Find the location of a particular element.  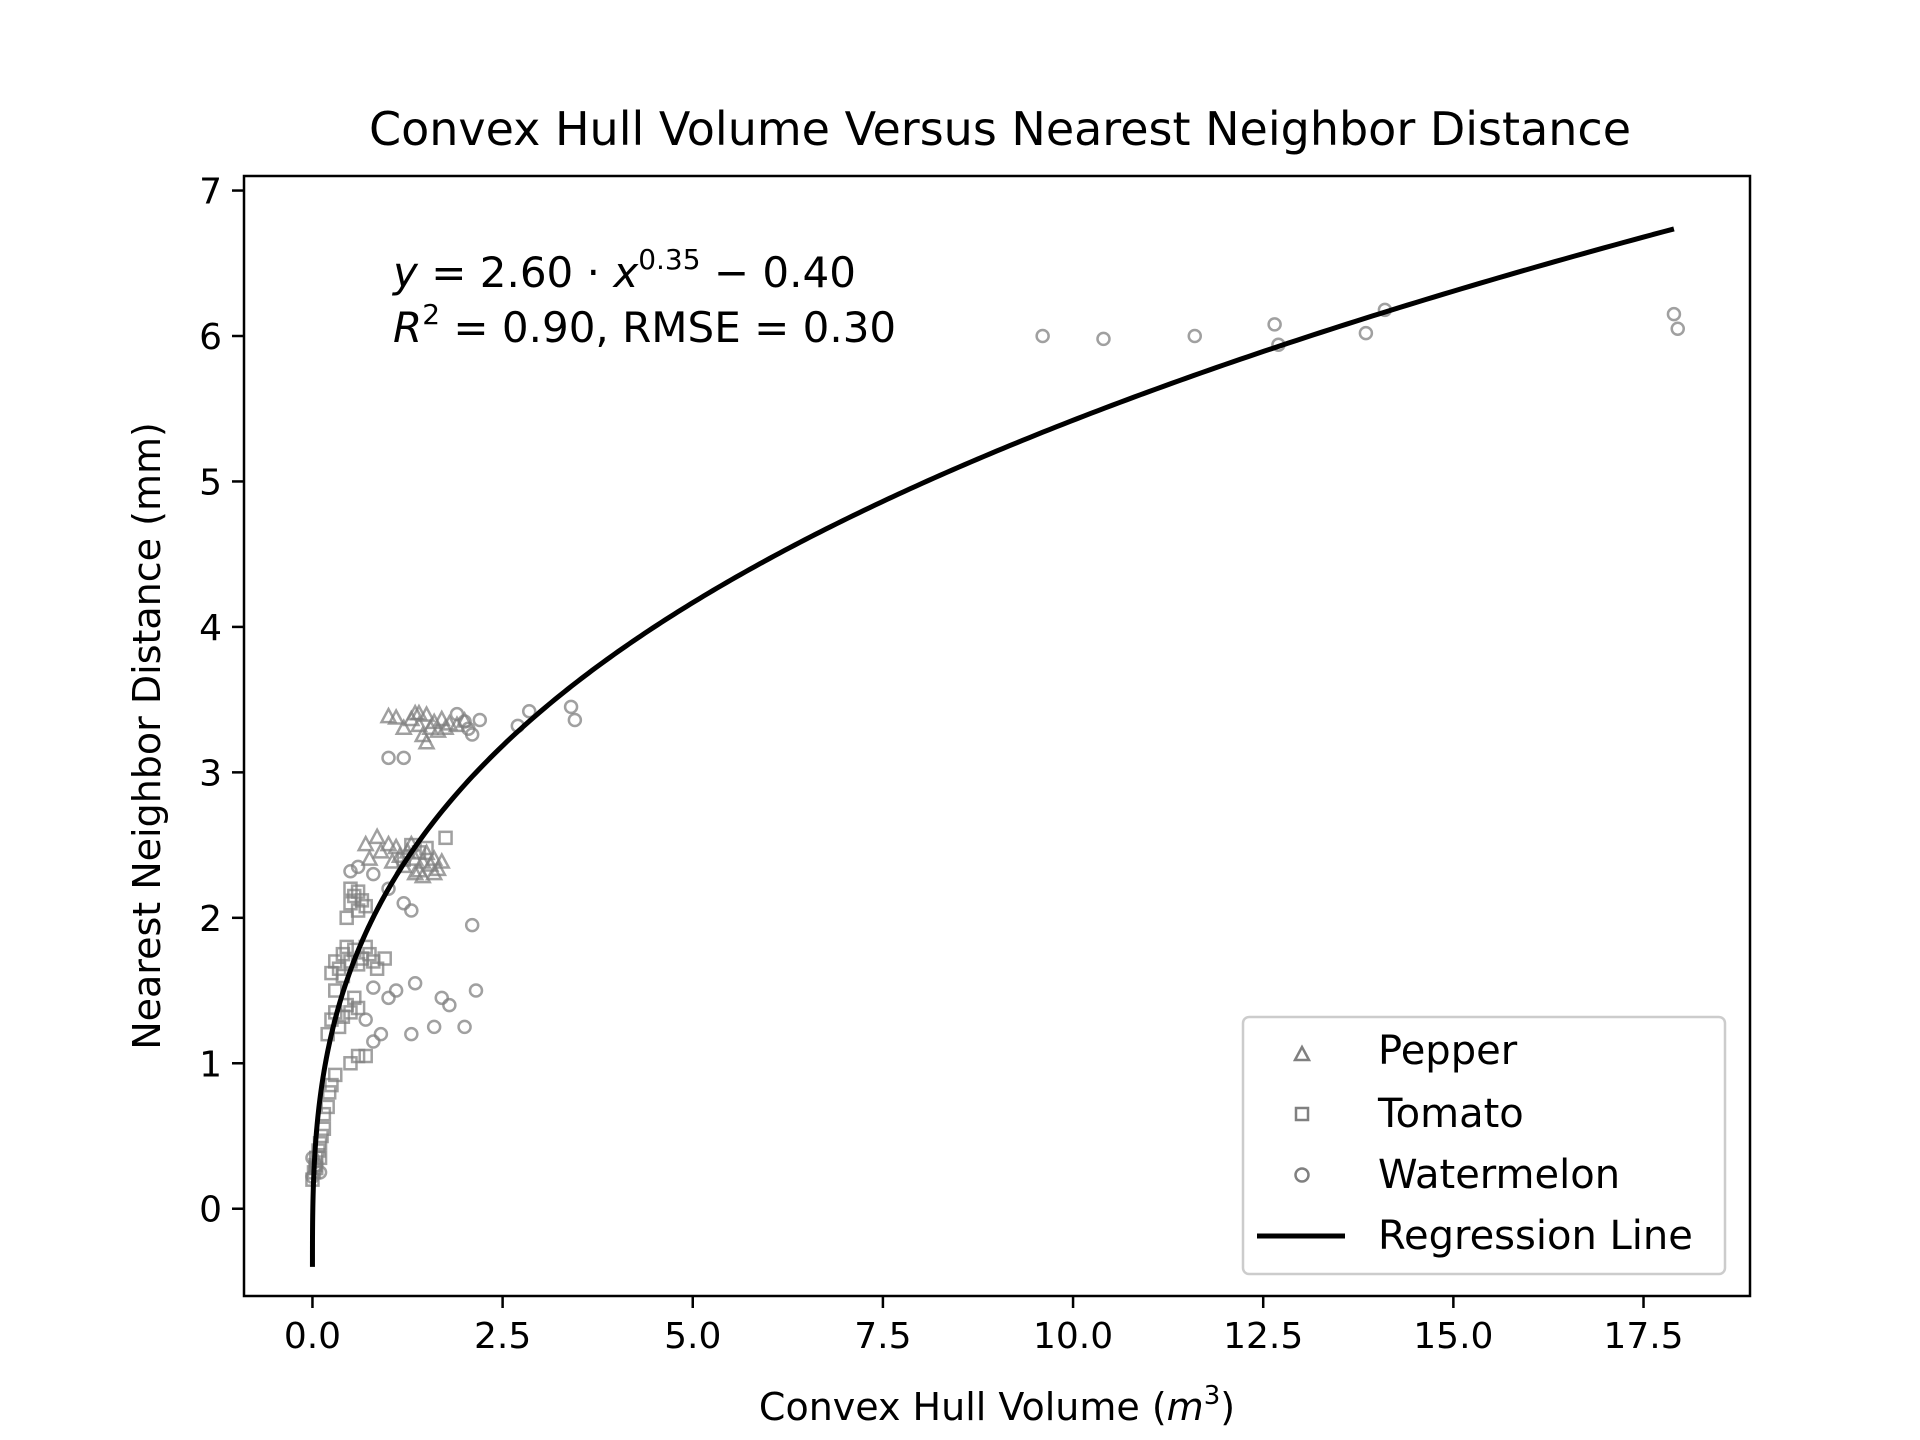

legend-pepper-label: Pepper is located at coordinates (1448, 1051).